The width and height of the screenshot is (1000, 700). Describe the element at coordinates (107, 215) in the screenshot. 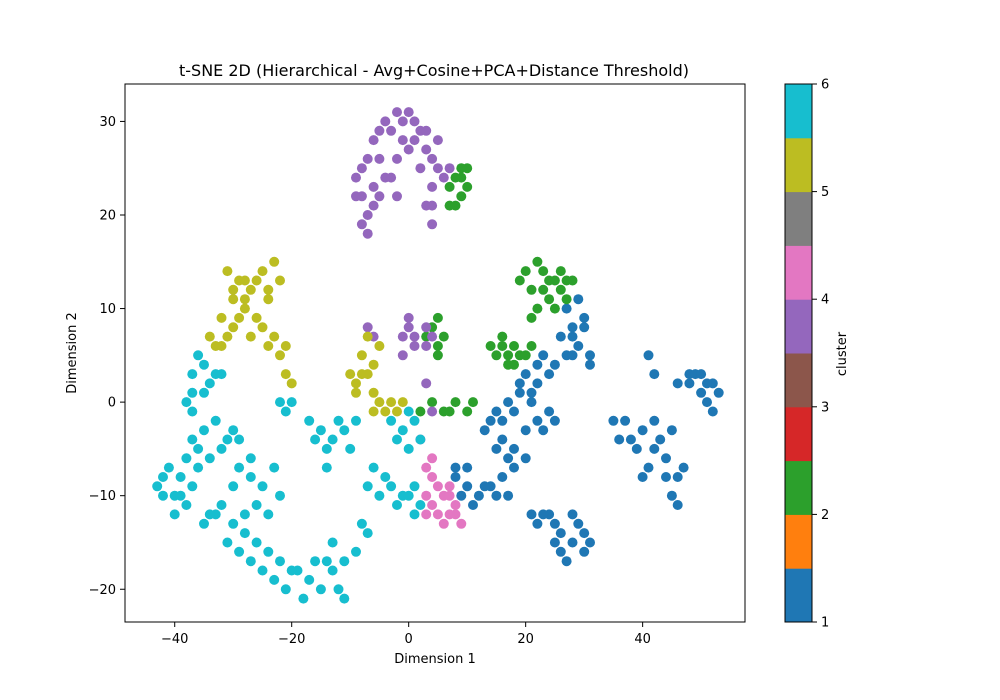

I see `y-tick-label: 20` at that location.